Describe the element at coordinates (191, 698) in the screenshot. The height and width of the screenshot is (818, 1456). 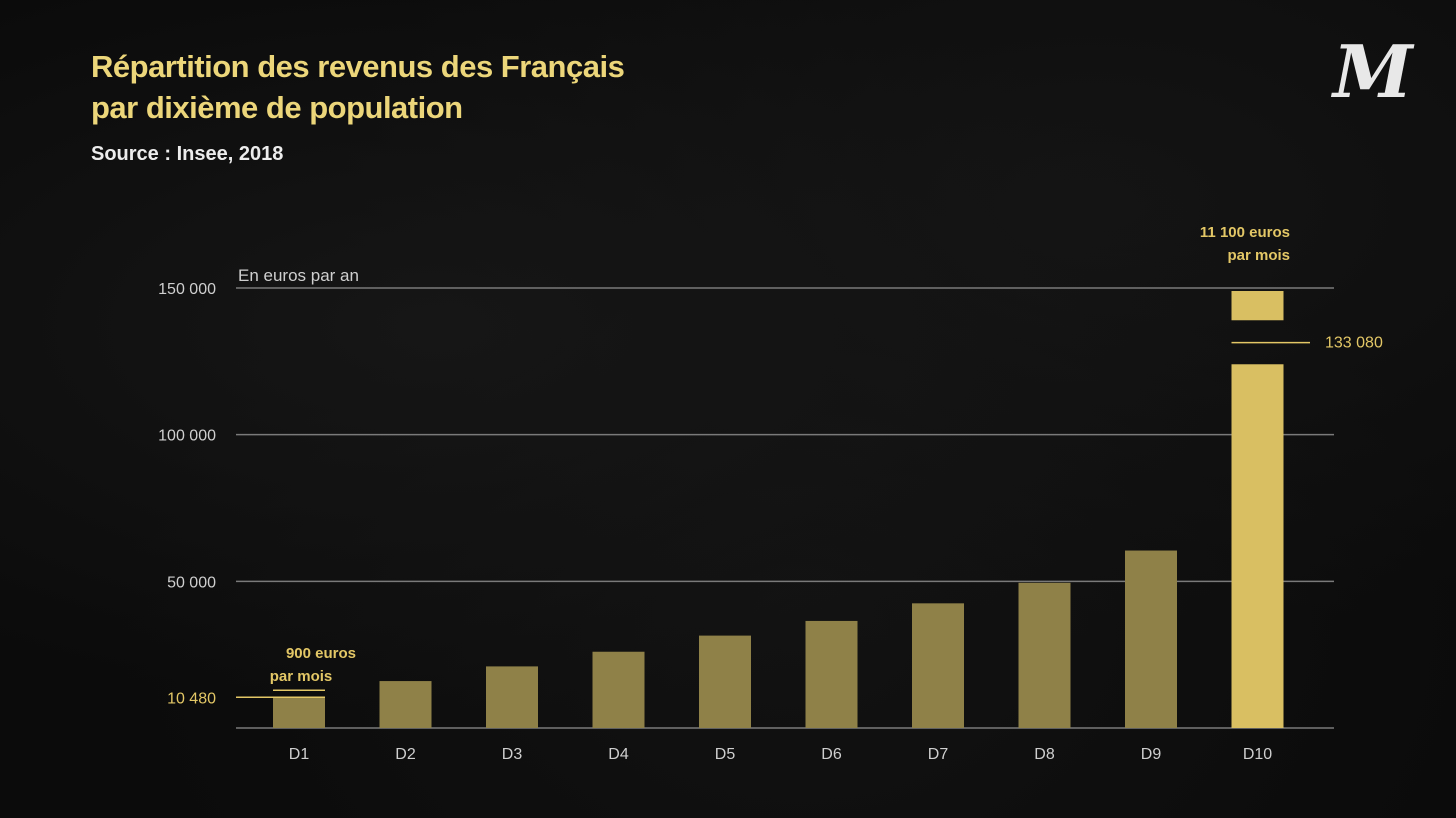
I see `d1-value-label: 10 480` at that location.